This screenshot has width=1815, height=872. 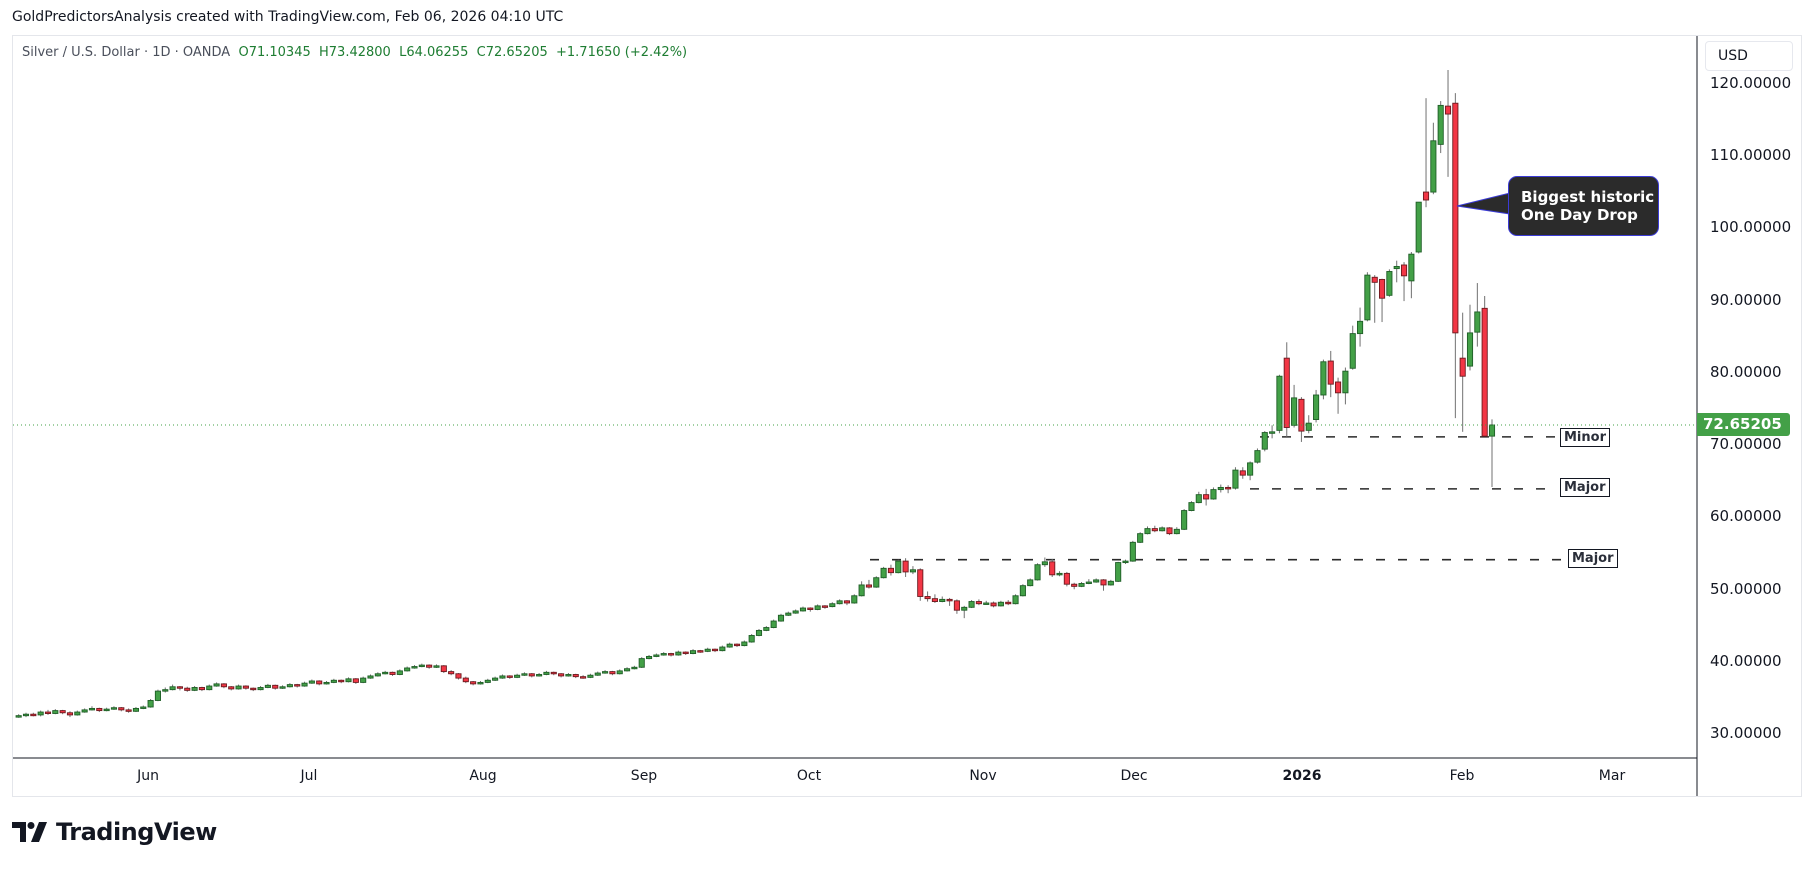 What do you see at coordinates (1579, 215) in the screenshot?
I see `callout-line-2: One Day Drop` at bounding box center [1579, 215].